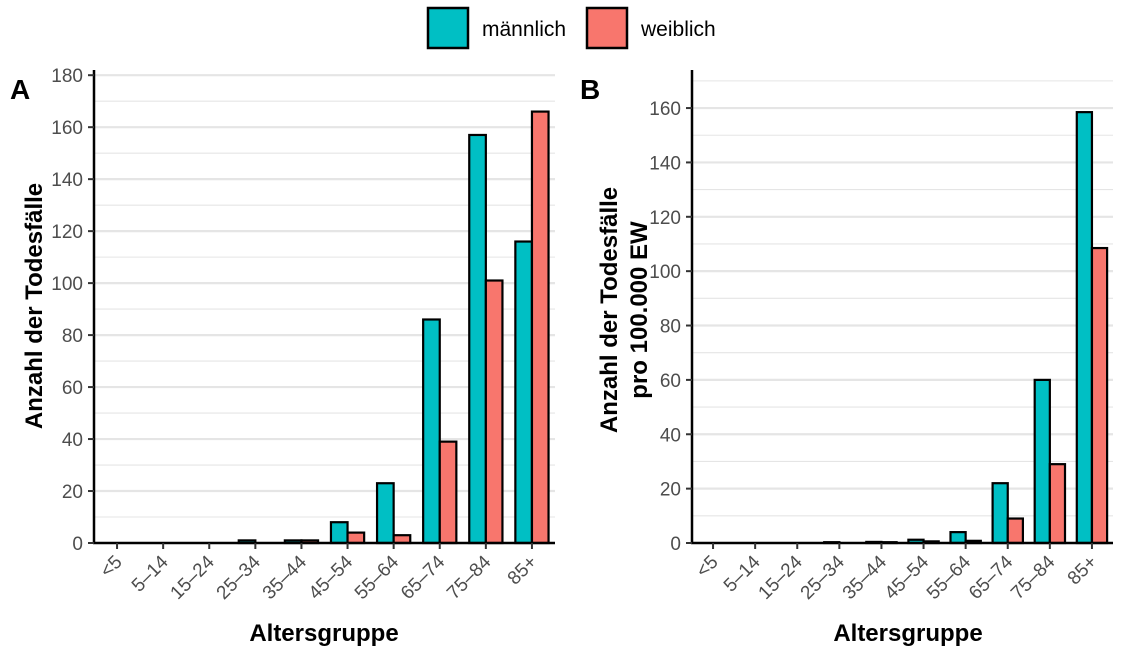 Image resolution: width=1123 pixels, height=650 pixels. I want to click on panel-a-tag: A, so click(20, 89).